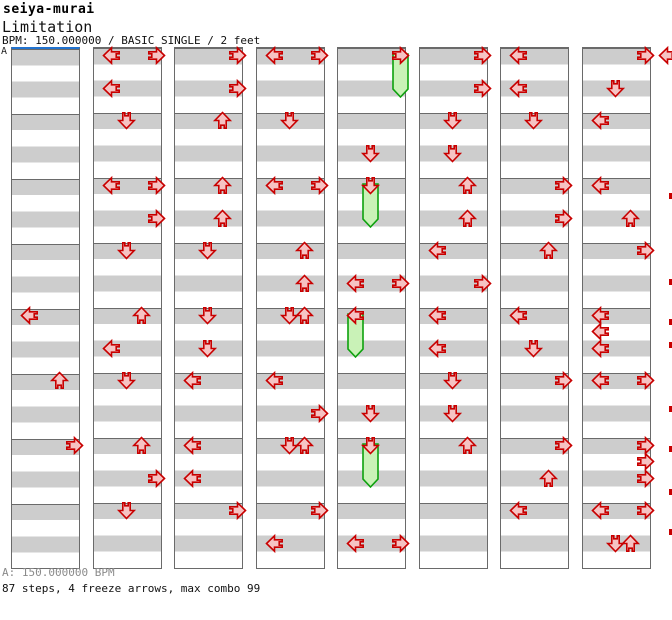 The height and width of the screenshot is (620, 672). What do you see at coordinates (47, 27) in the screenshot?
I see `song-title: Limitation` at bounding box center [47, 27].